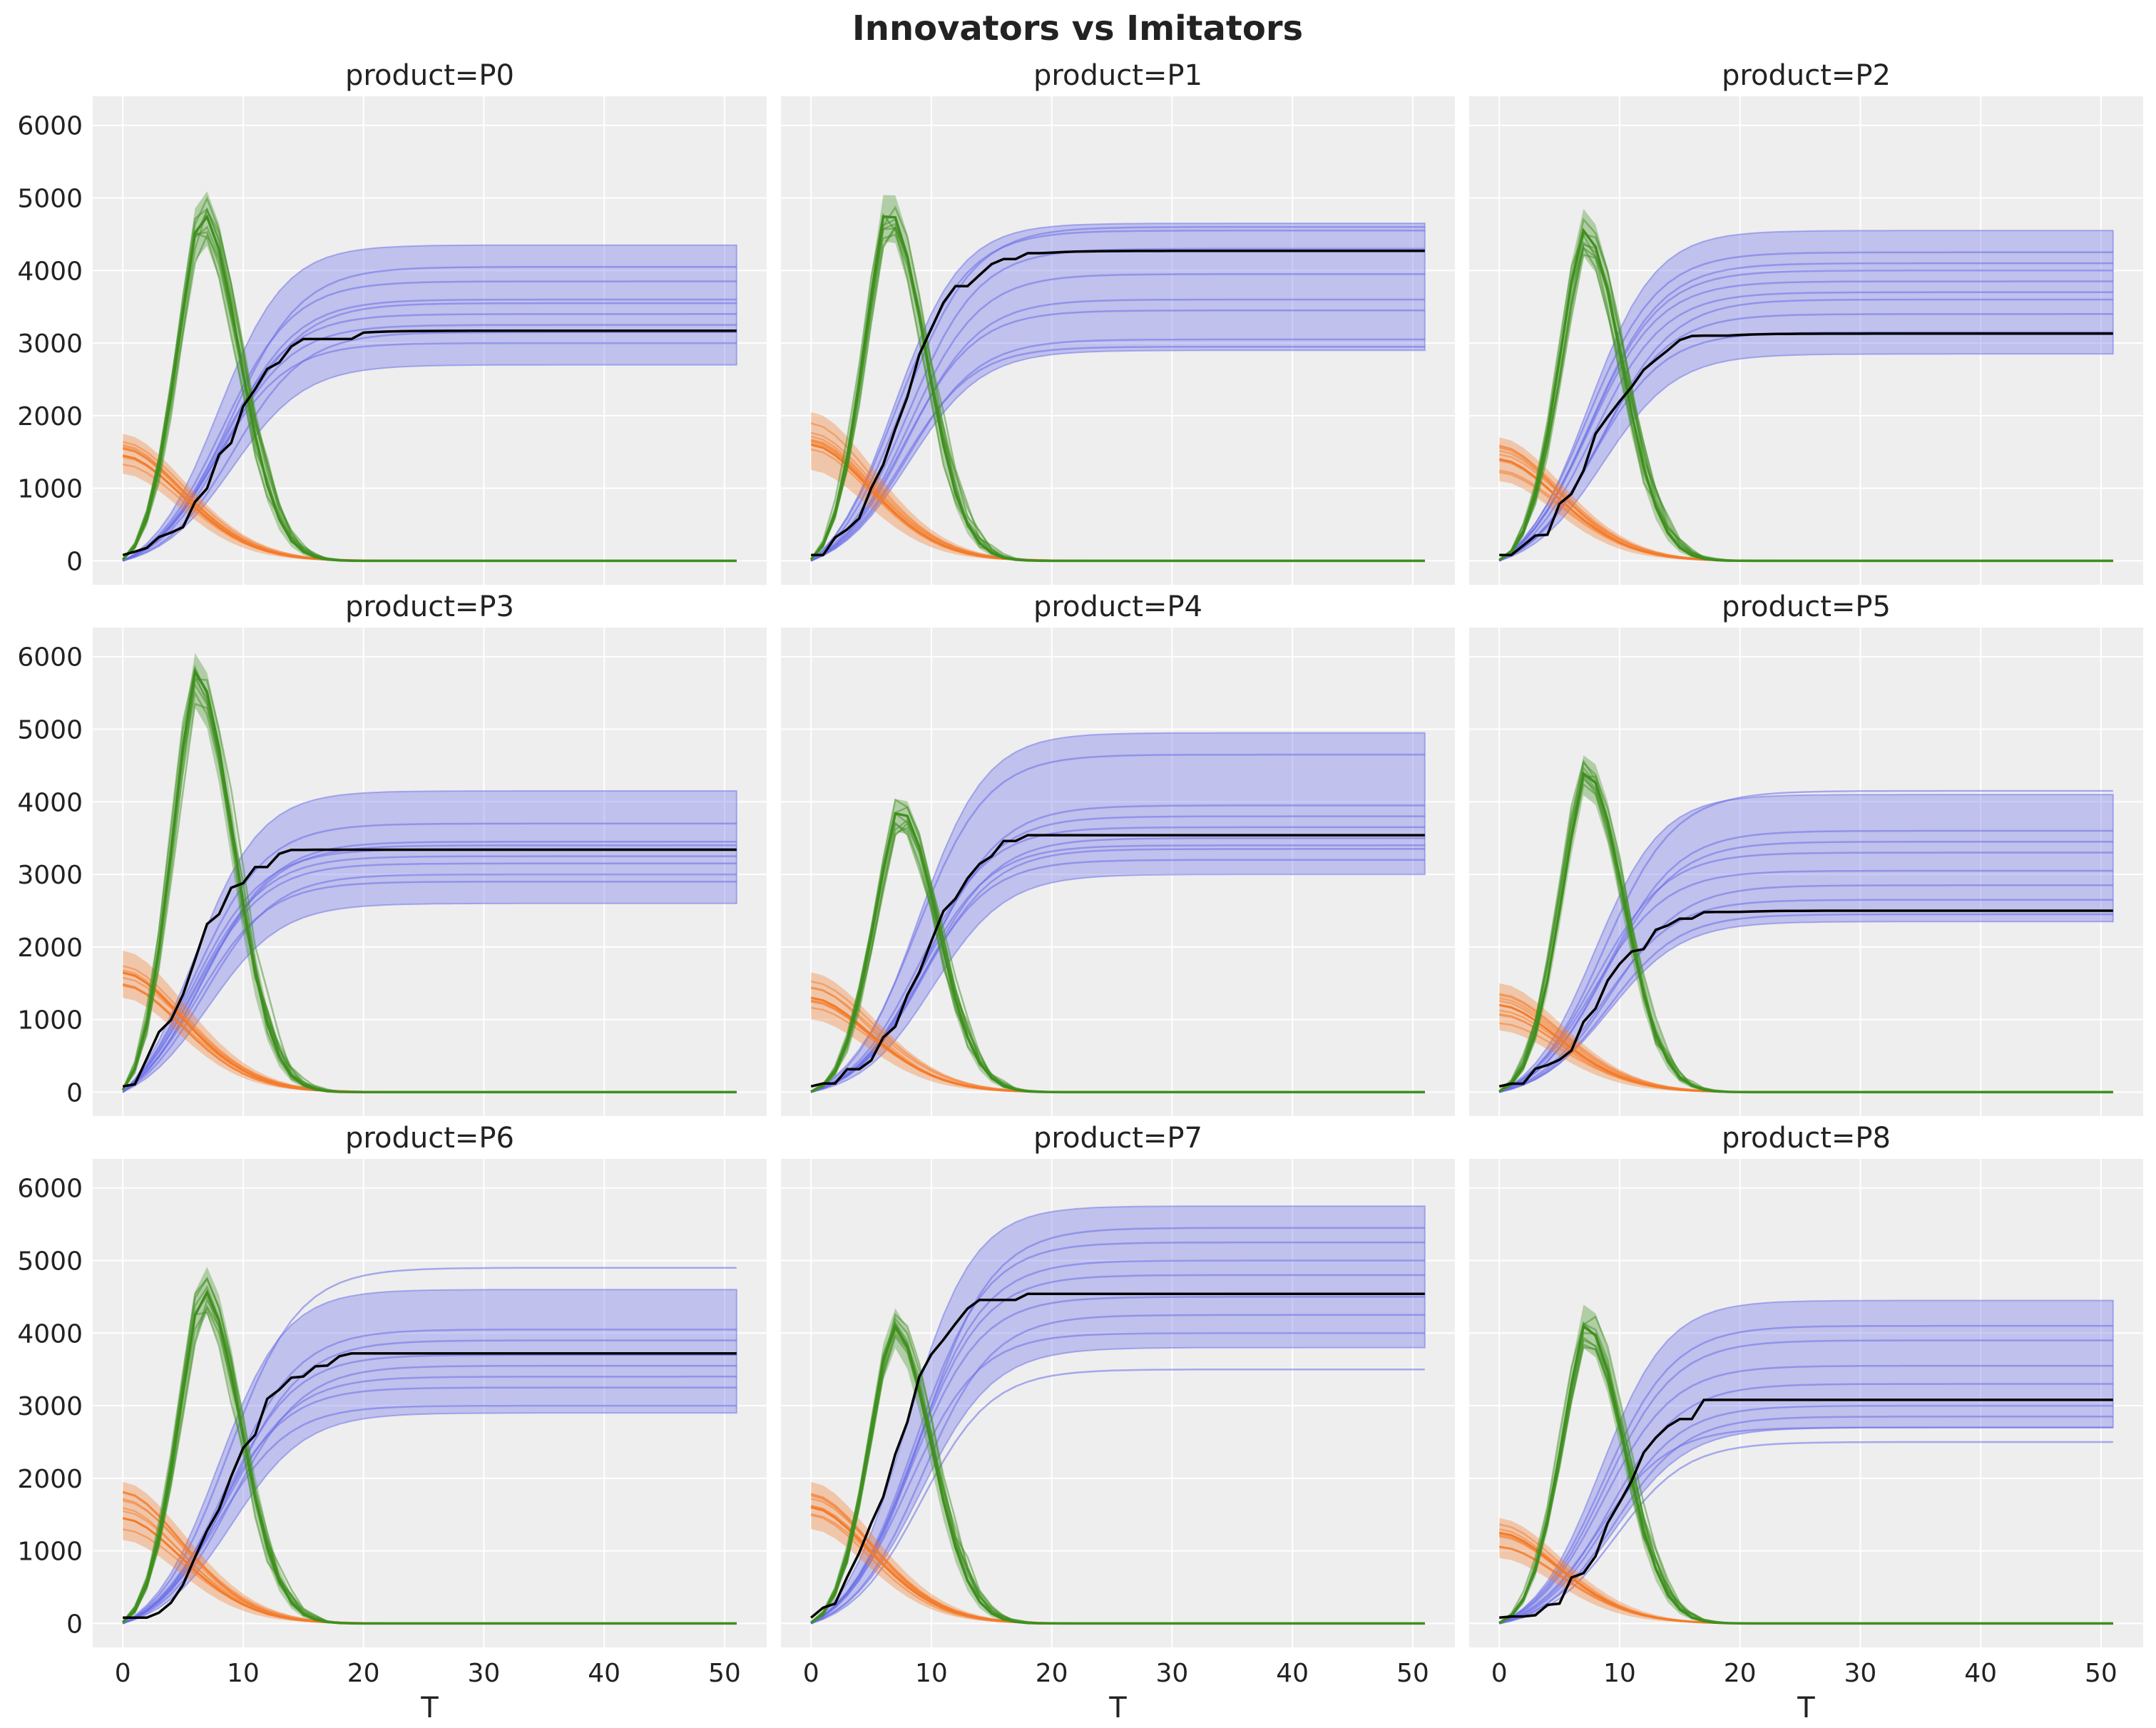  What do you see at coordinates (1806, 75) in the screenshot?
I see `panel-title: product=P2` at bounding box center [1806, 75].